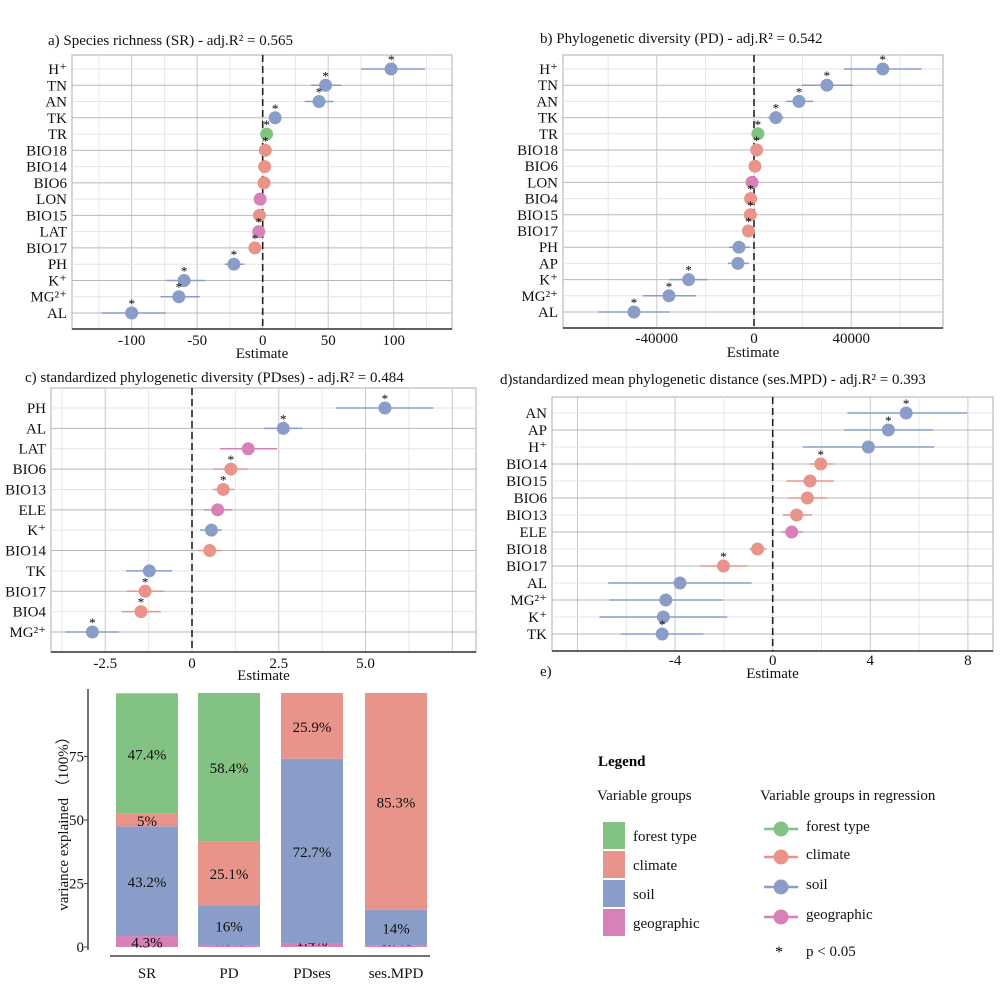 This screenshot has width=1000, height=988. What do you see at coordinates (197, 341) in the screenshot?
I see `x-tick-label: -50` at bounding box center [197, 341].